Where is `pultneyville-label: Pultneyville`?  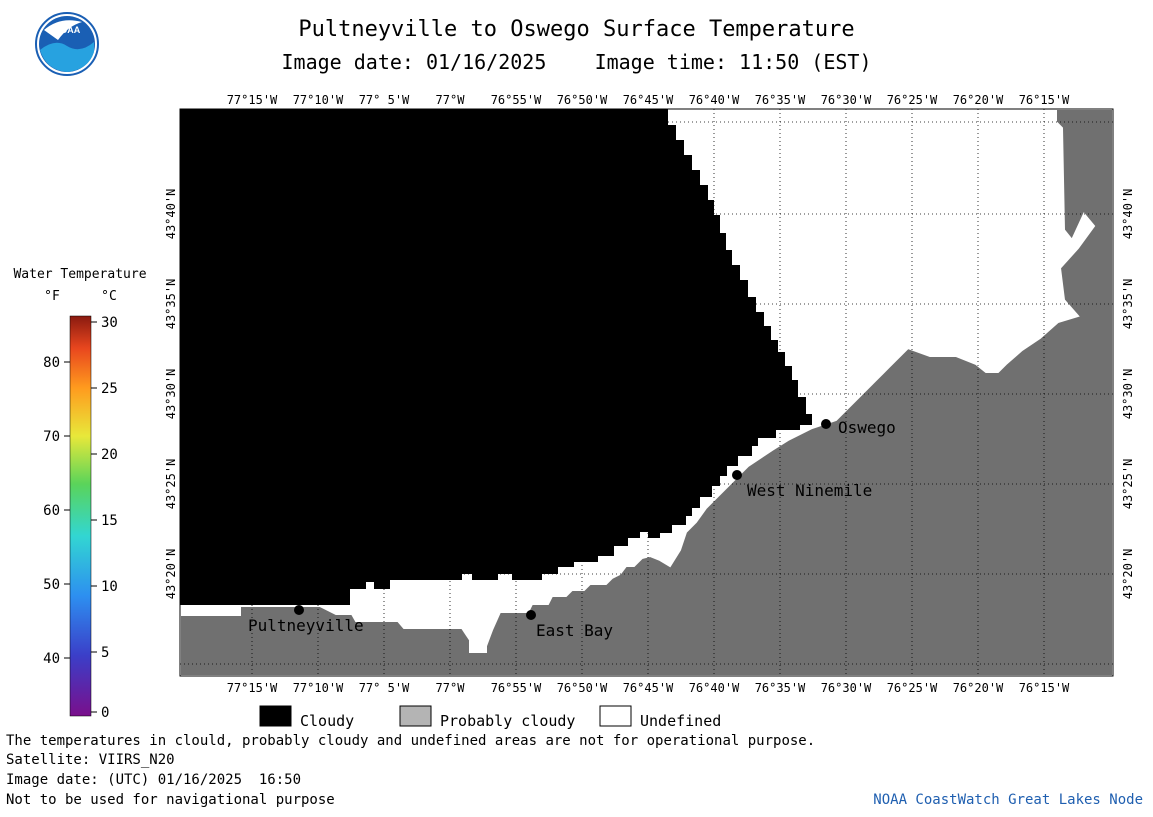
pultneyville-label: Pultneyville is located at coordinates (306, 625).